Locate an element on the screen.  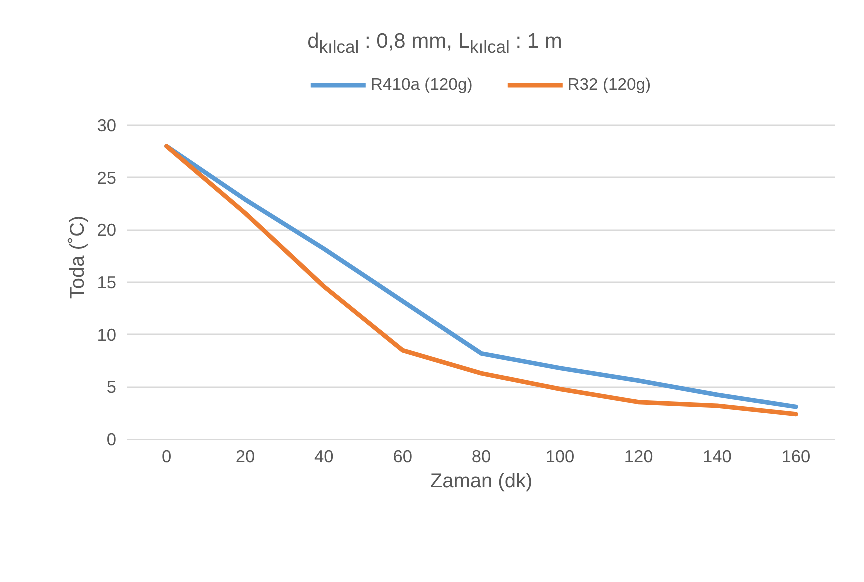
y-tick-label: 25 is located at coordinates (107, 178).